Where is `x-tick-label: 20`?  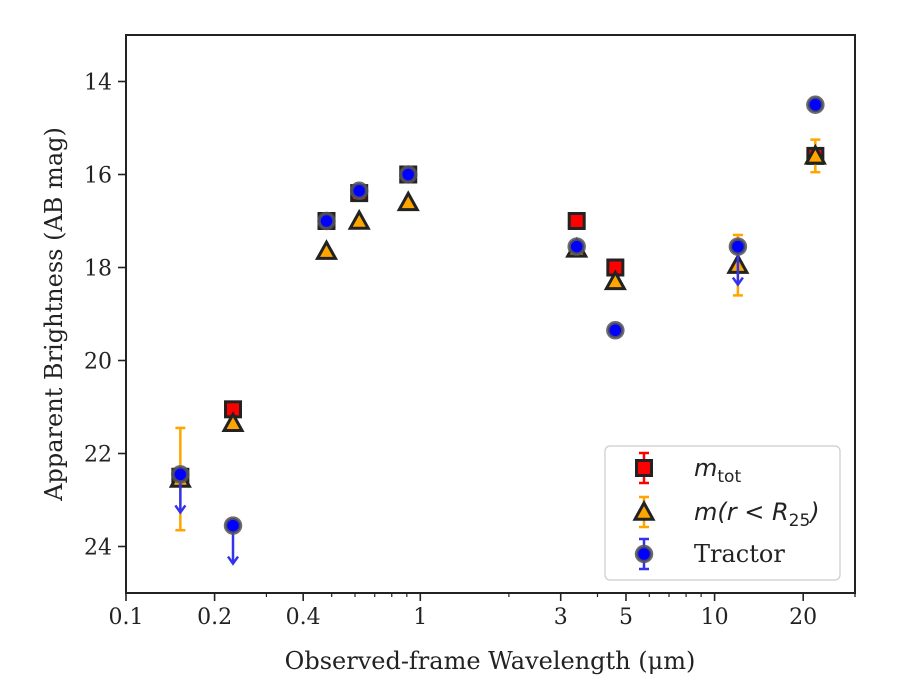
x-tick-label: 20 is located at coordinates (803, 617).